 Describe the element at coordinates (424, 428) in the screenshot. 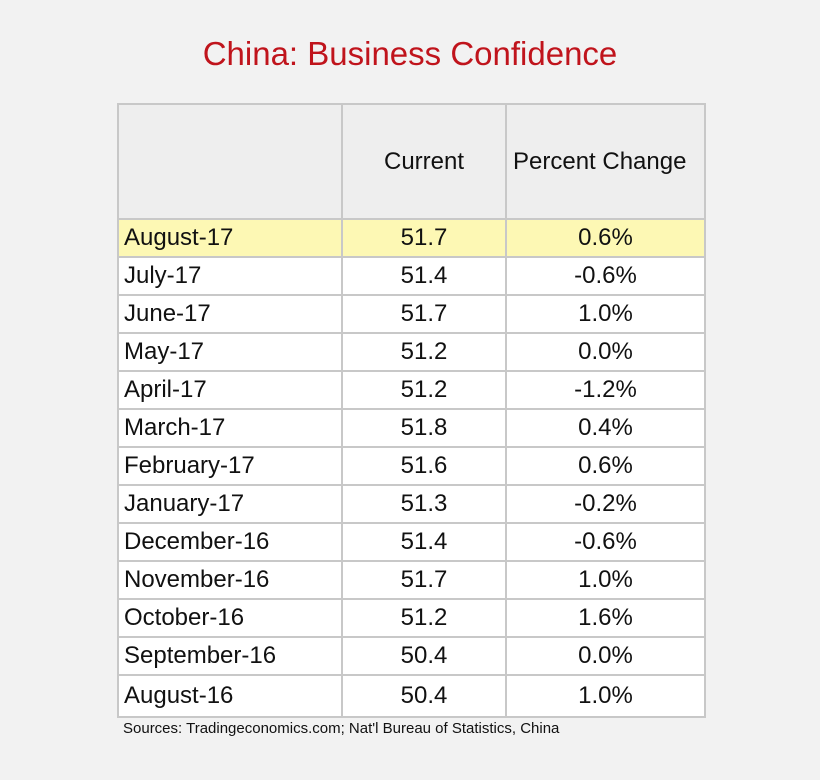

I see `current-value-cell: 51.8` at that location.